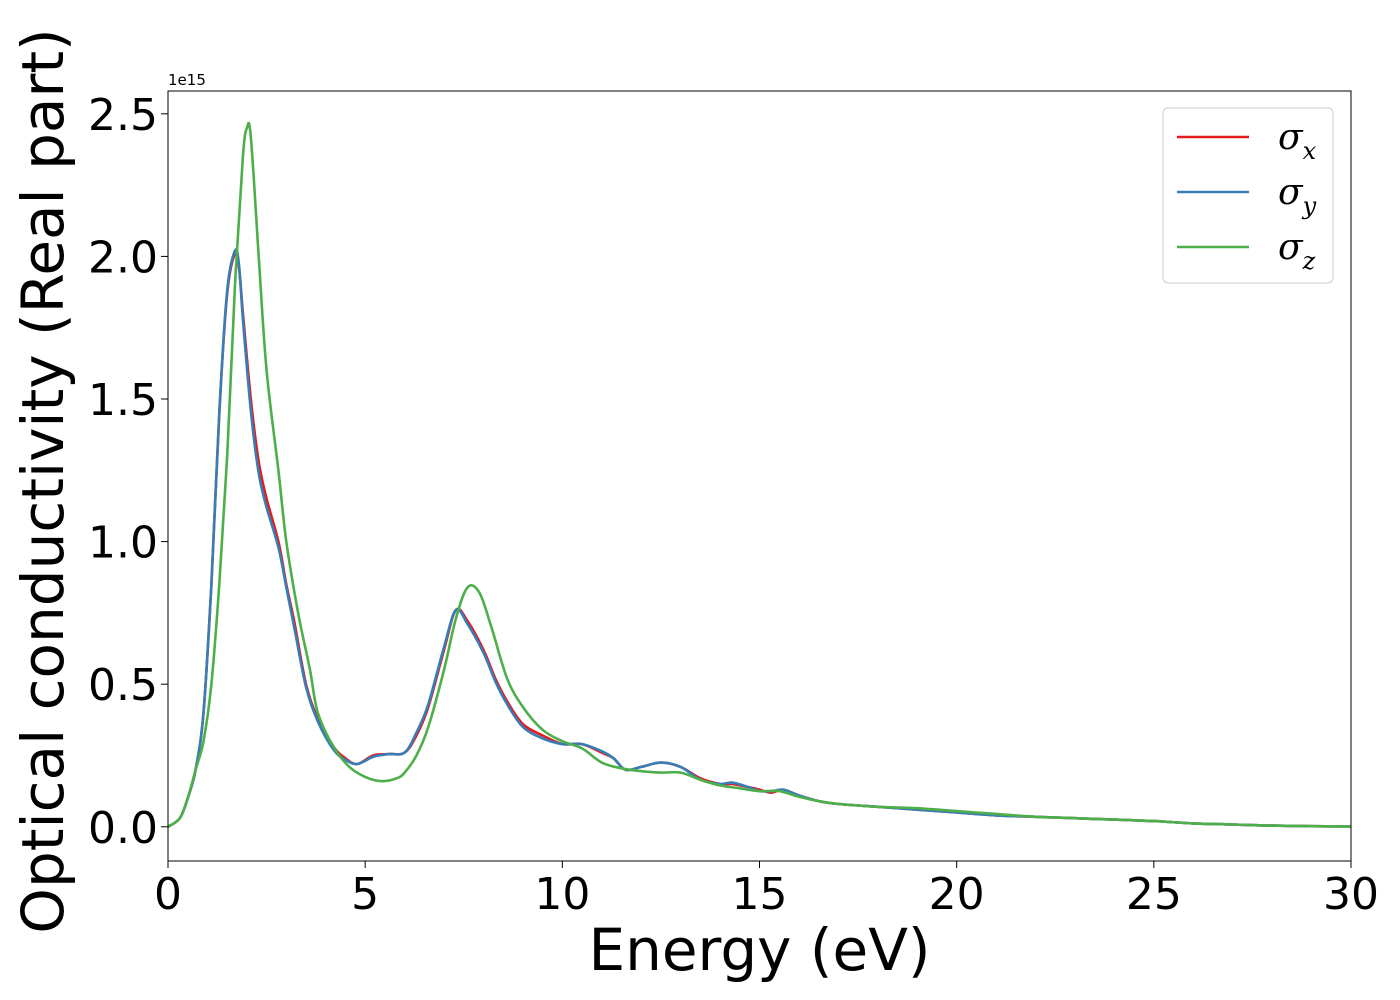 The width and height of the screenshot is (1400, 1000). I want to click on y-tick-label: 1.0, so click(123, 543).